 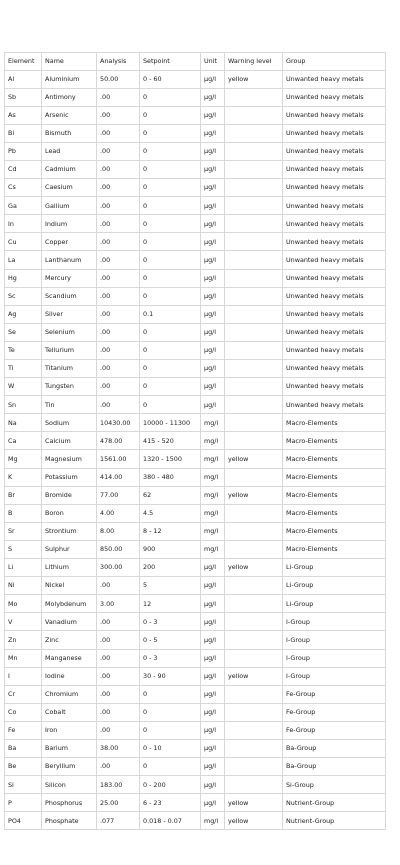 I want to click on cell-setpoint: 415 - 520, so click(x=170, y=441).